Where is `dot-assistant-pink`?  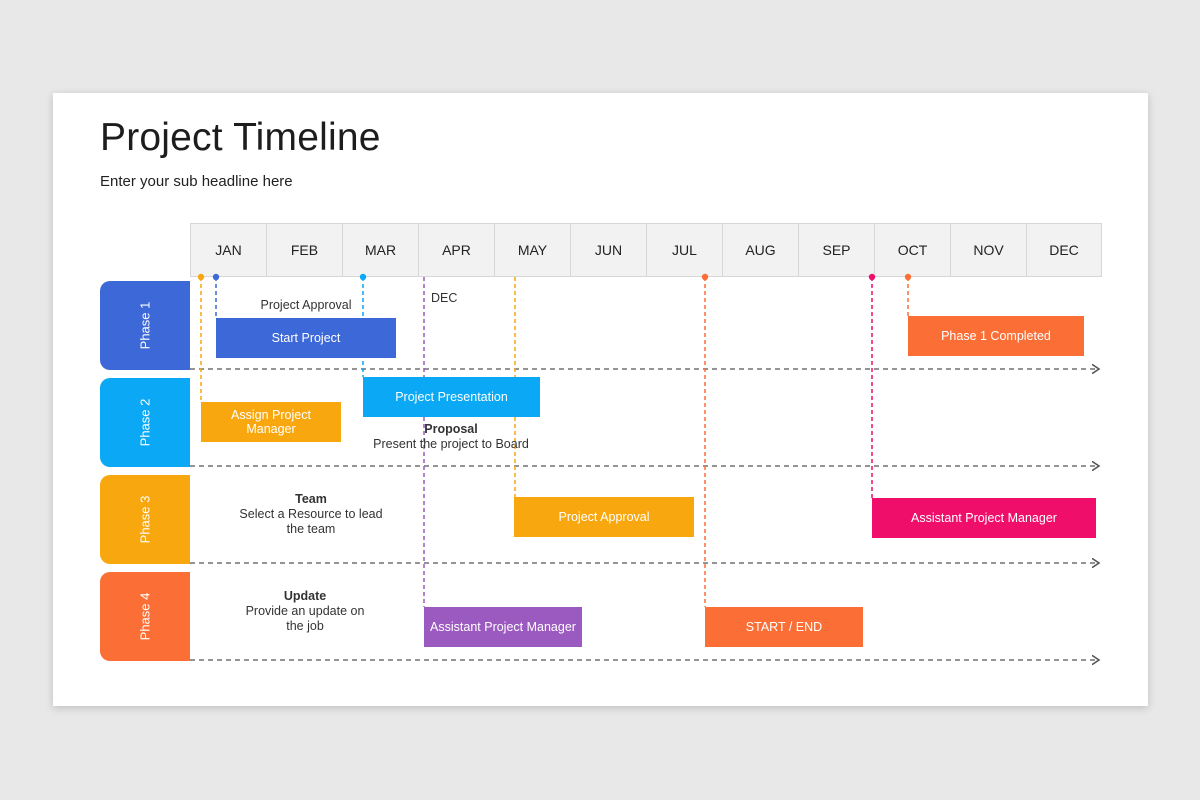
dot-assistant-pink is located at coordinates (872, 277).